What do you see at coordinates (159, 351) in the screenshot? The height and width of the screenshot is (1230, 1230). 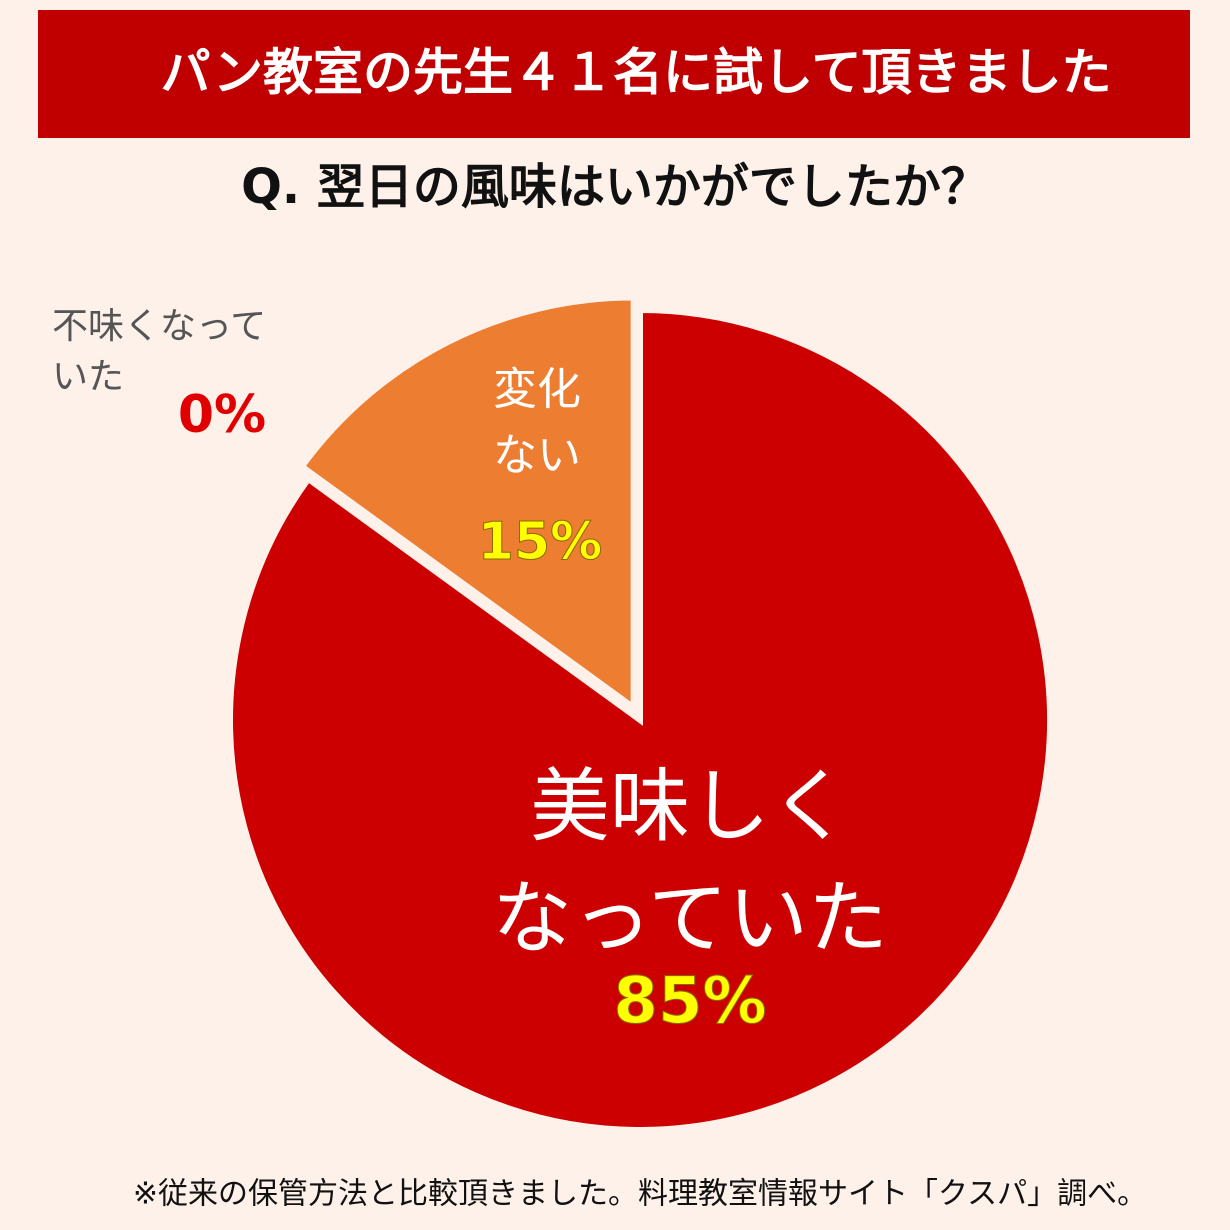 I see `slice-label: 不味くなっていた` at bounding box center [159, 351].